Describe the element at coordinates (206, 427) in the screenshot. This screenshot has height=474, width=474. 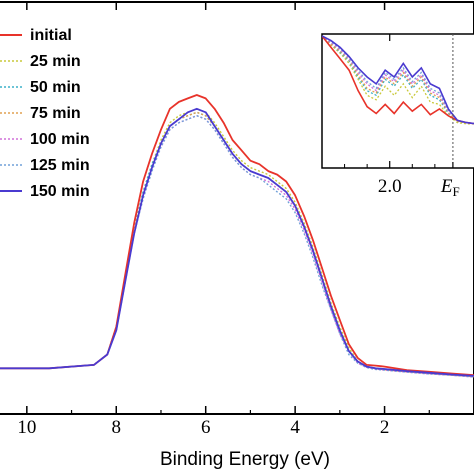
I see `x-tick-label: 6` at that location.